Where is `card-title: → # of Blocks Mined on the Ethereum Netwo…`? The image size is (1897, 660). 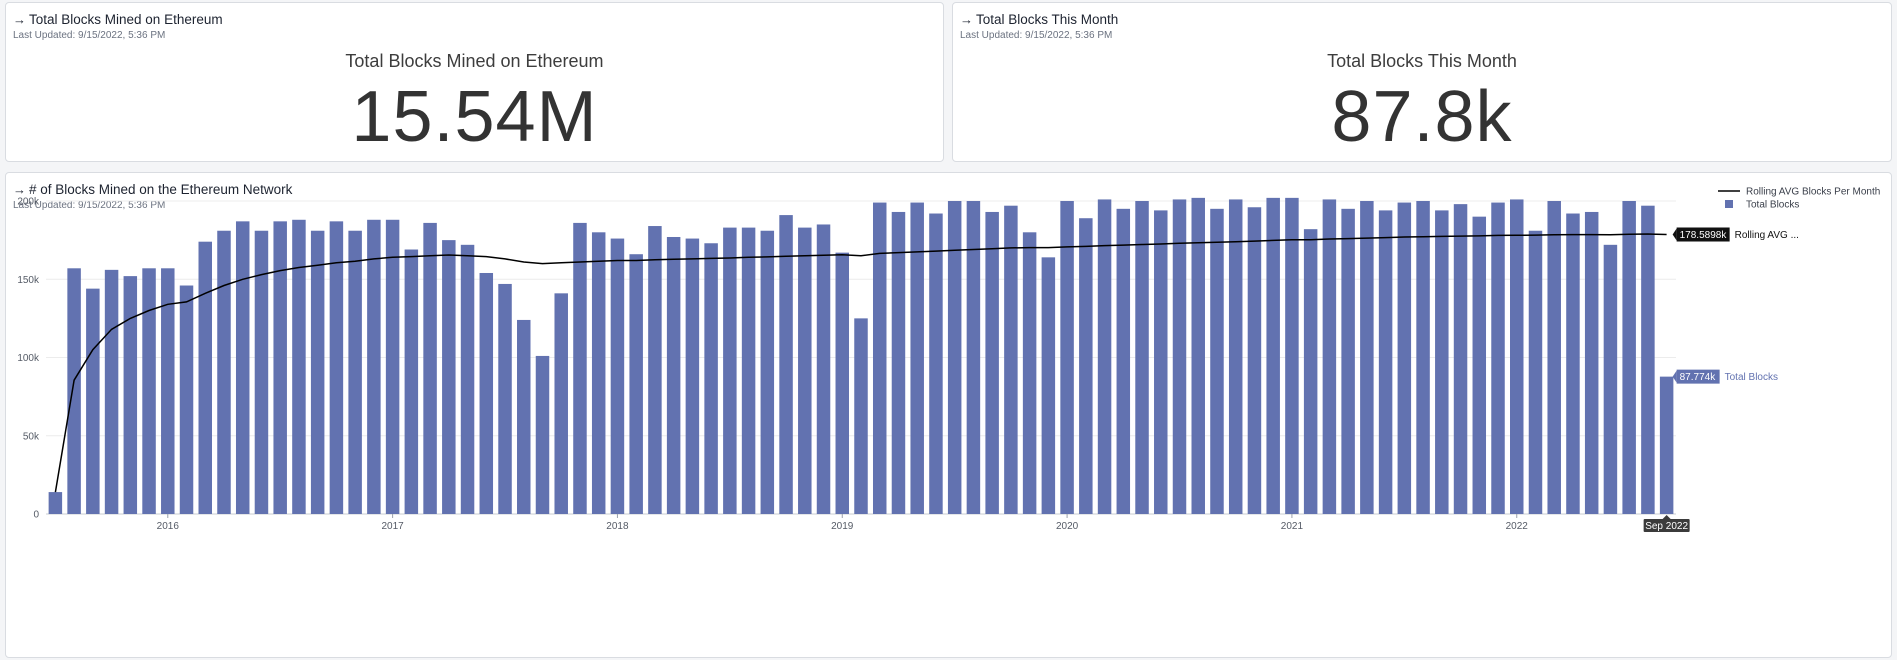 card-title: → # of Blocks Mined on the Ethereum Netwo… is located at coordinates (152, 189).